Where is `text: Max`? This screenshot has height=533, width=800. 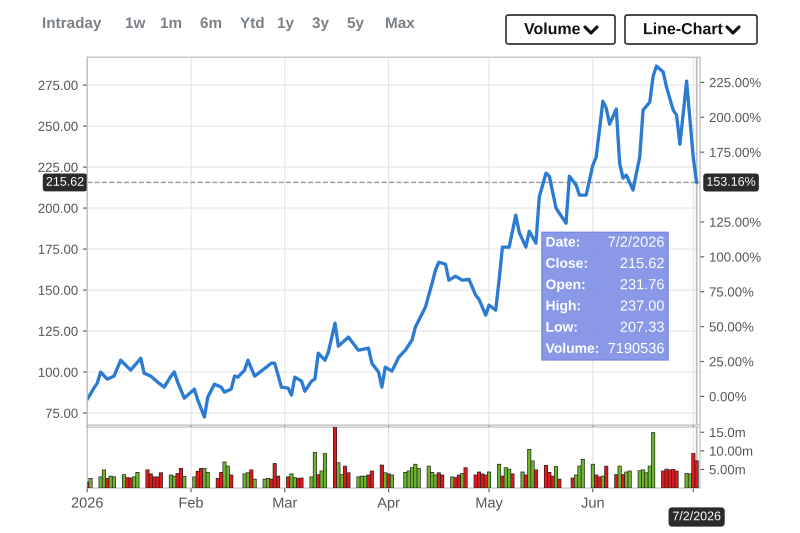 text: Max is located at coordinates (400, 22).